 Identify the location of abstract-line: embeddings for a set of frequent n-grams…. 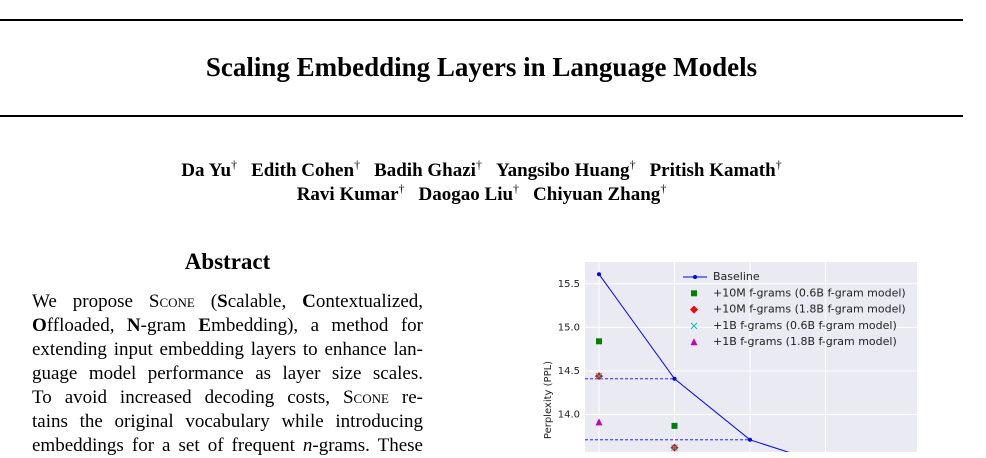
(227, 446).